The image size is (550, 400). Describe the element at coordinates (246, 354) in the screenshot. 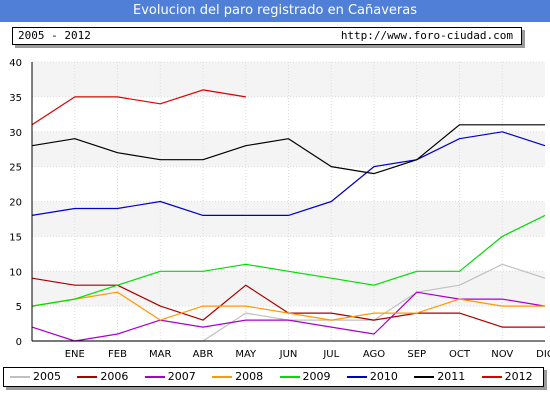

I see `x-tick-label: MAY` at that location.